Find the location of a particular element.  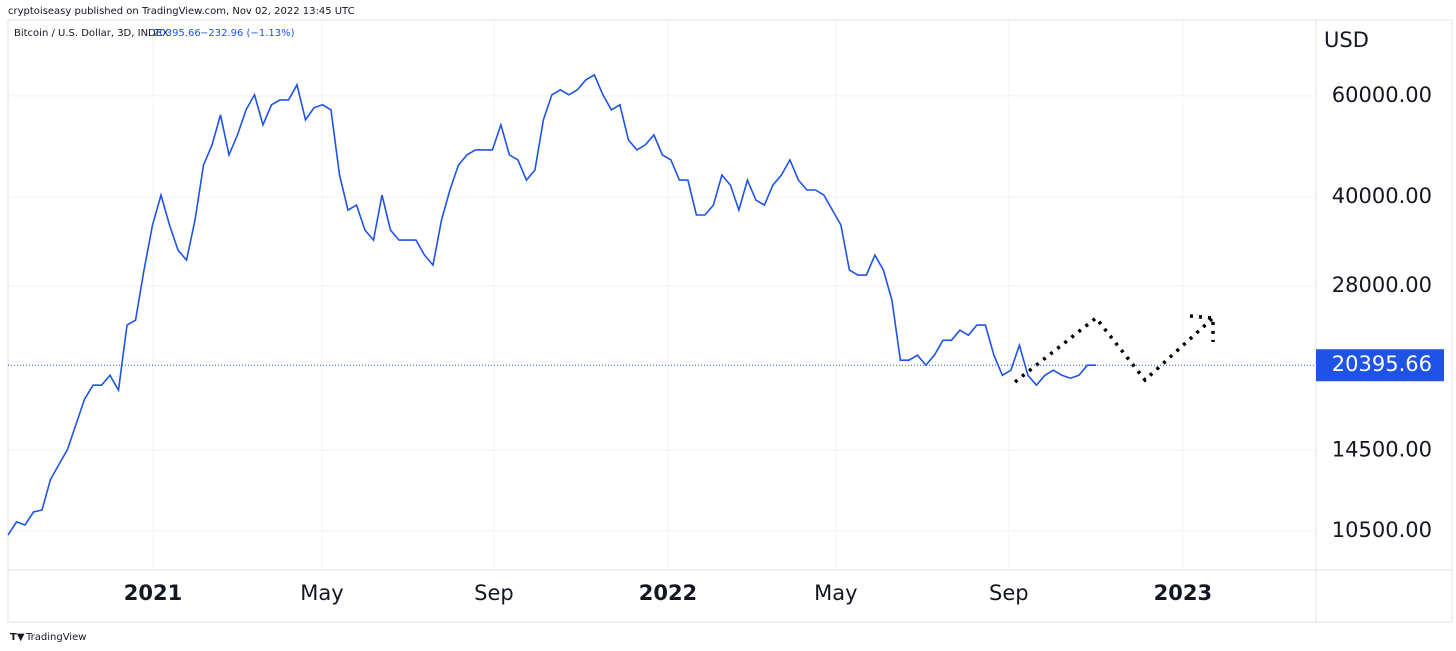

y-tick-label: 60000.00 is located at coordinates (1382, 95).